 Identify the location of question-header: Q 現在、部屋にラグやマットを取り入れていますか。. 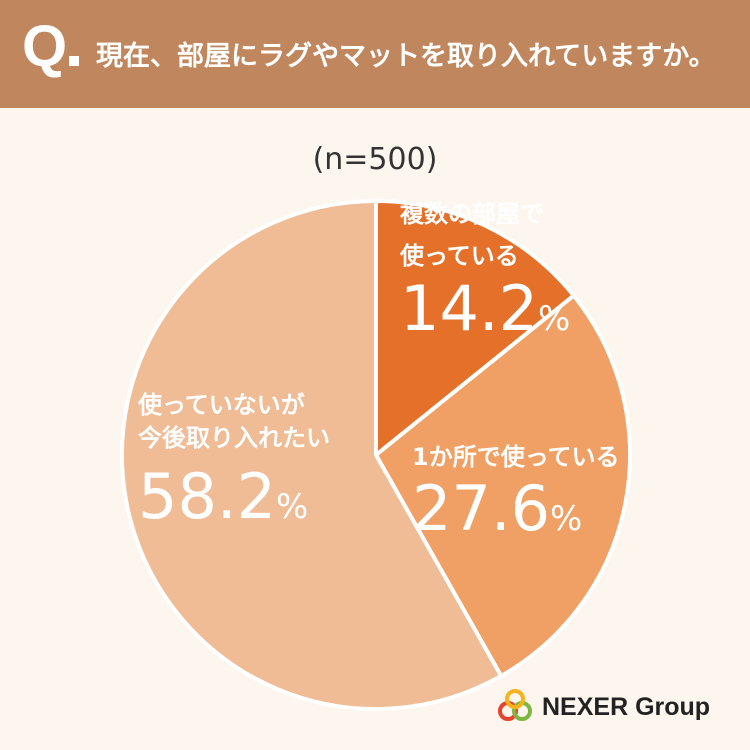
(375, 54).